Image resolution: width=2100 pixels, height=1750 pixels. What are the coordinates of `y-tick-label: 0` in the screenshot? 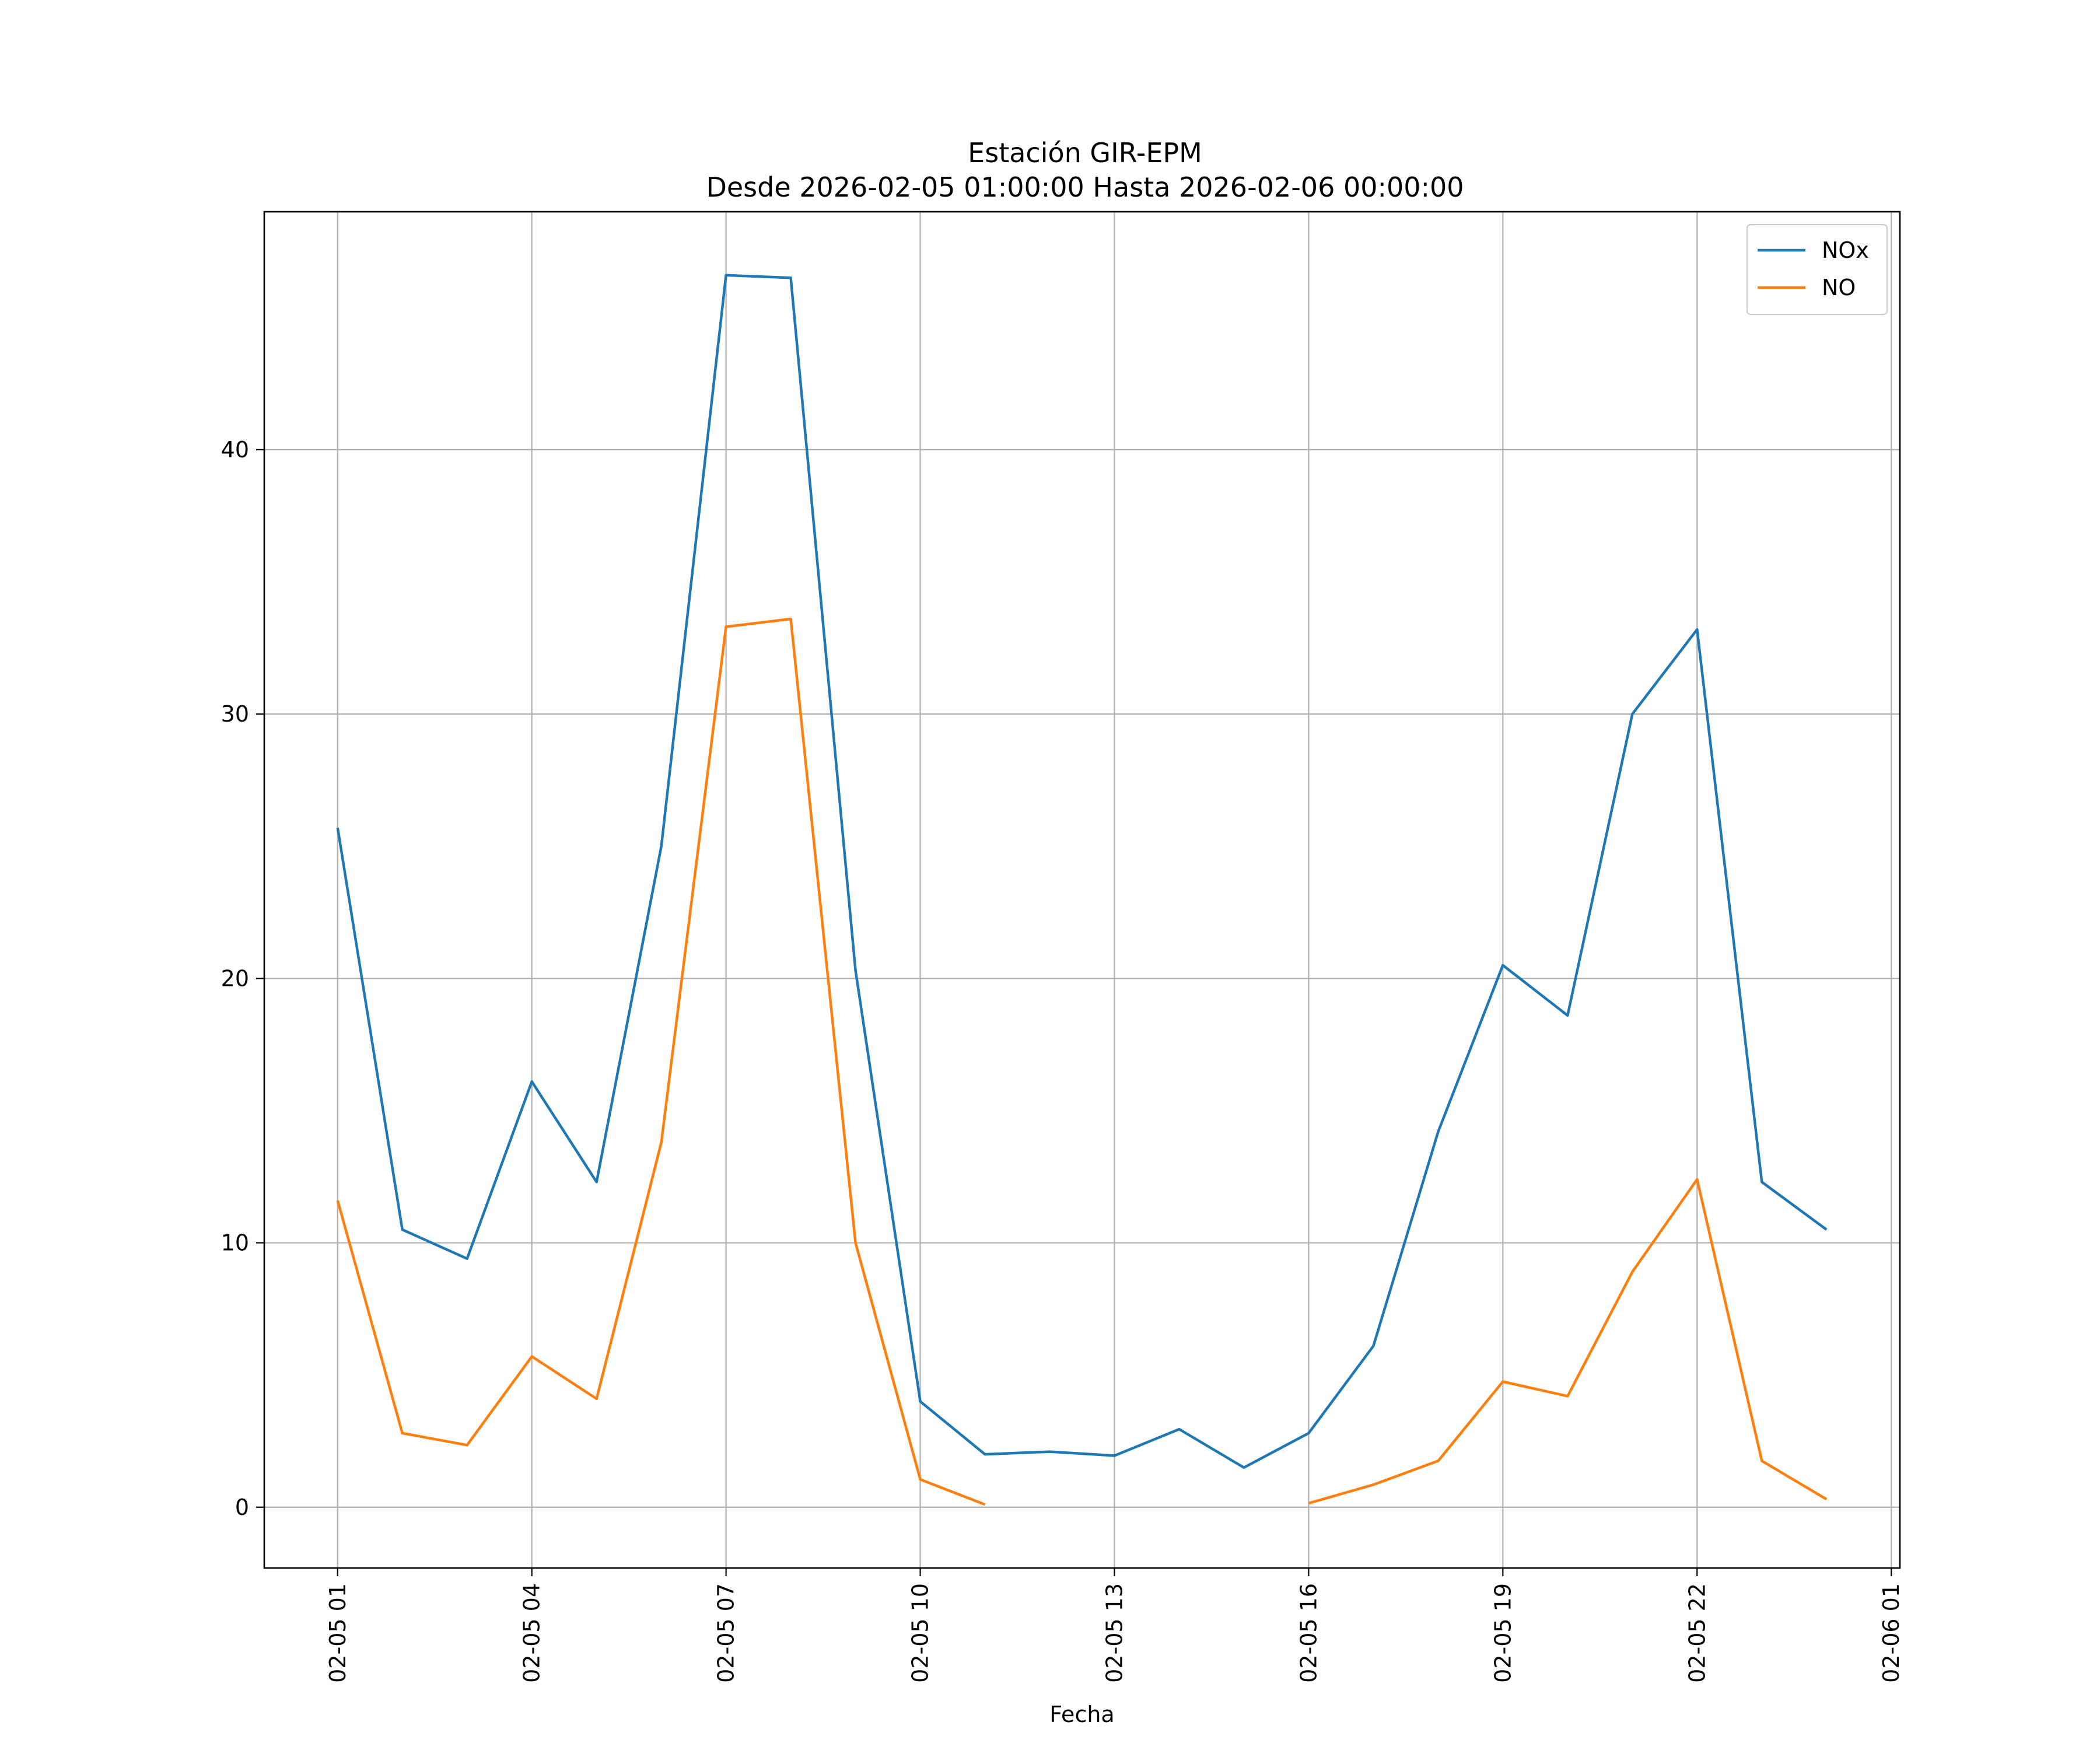 It's located at (242, 1507).